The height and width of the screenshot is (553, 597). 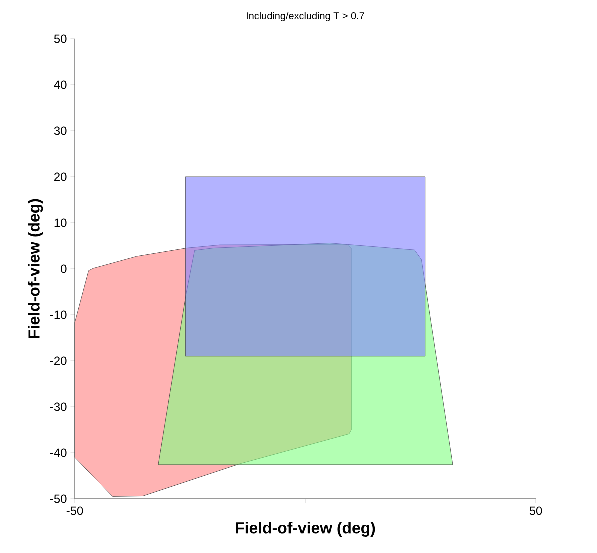 What do you see at coordinates (58, 315) in the screenshot?
I see `y-tick-label: -10` at bounding box center [58, 315].